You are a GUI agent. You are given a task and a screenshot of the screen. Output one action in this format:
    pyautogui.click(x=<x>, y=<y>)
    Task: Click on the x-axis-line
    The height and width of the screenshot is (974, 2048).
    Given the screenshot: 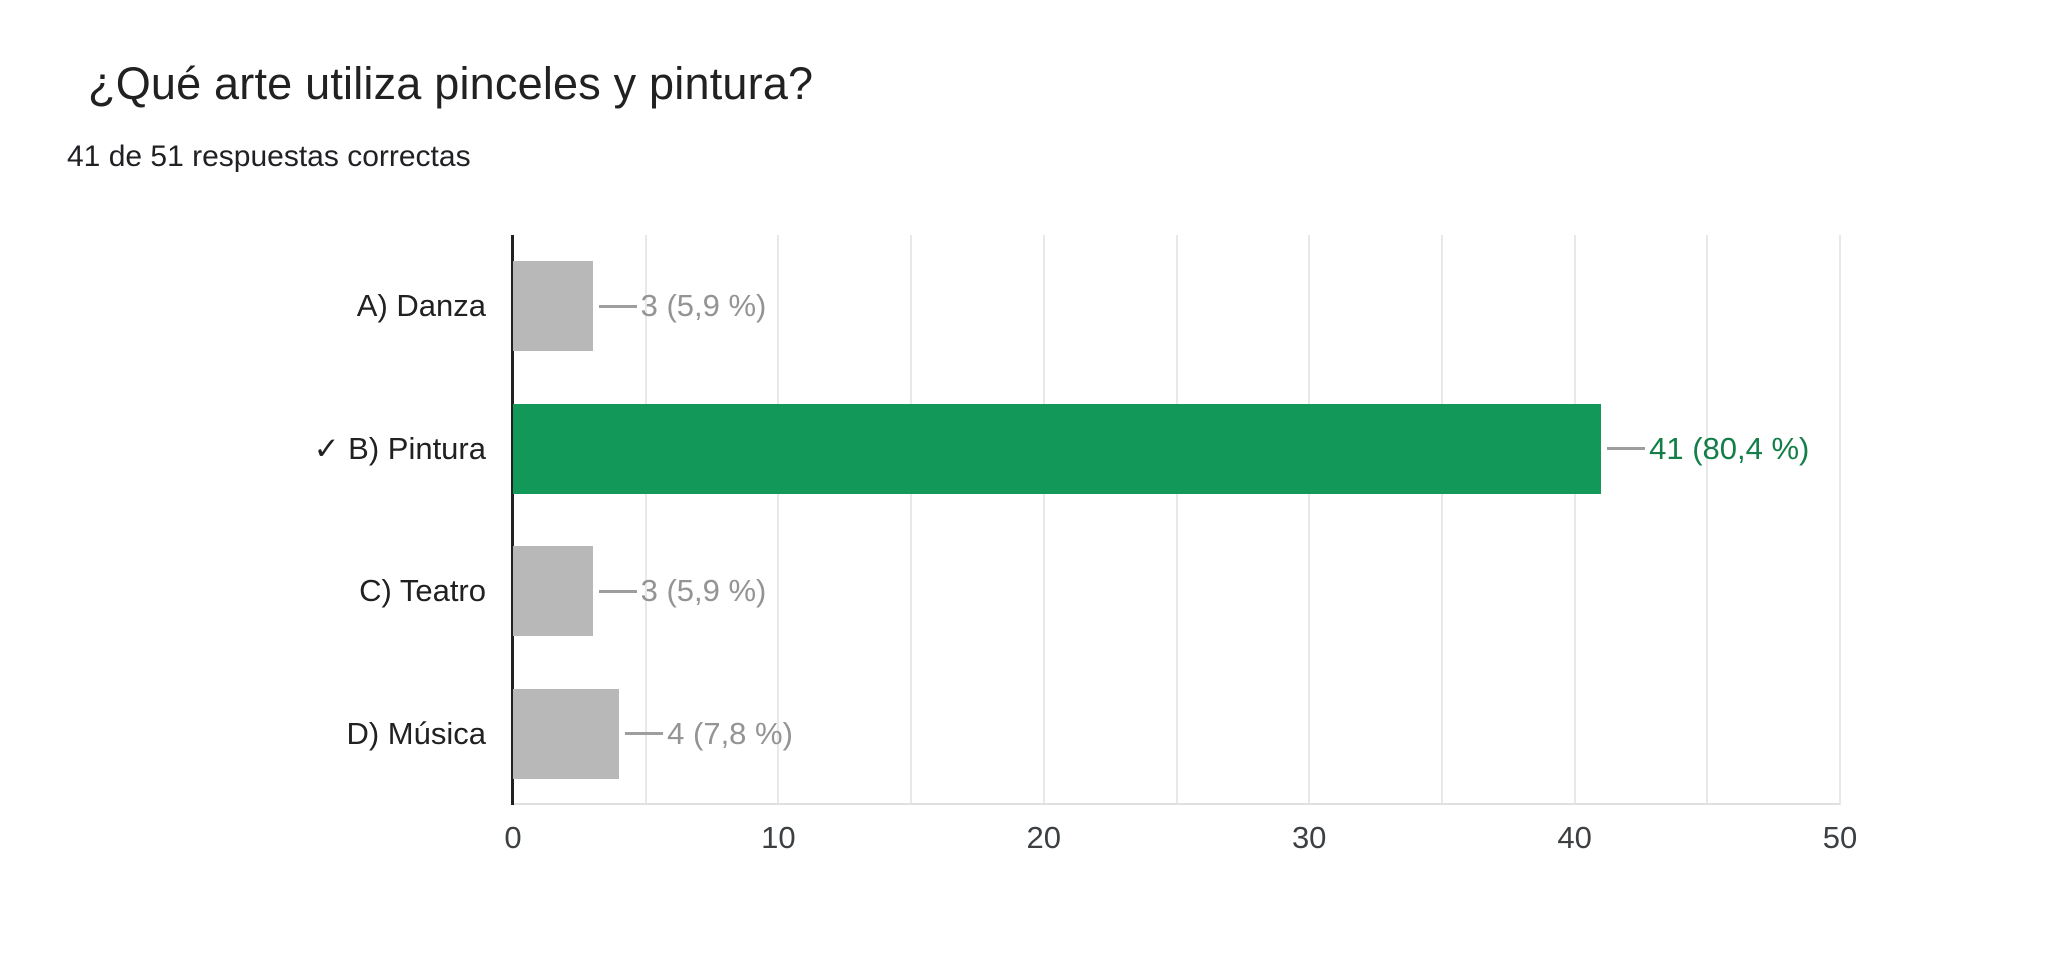 What is the action you would take?
    pyautogui.click(x=1176, y=804)
    